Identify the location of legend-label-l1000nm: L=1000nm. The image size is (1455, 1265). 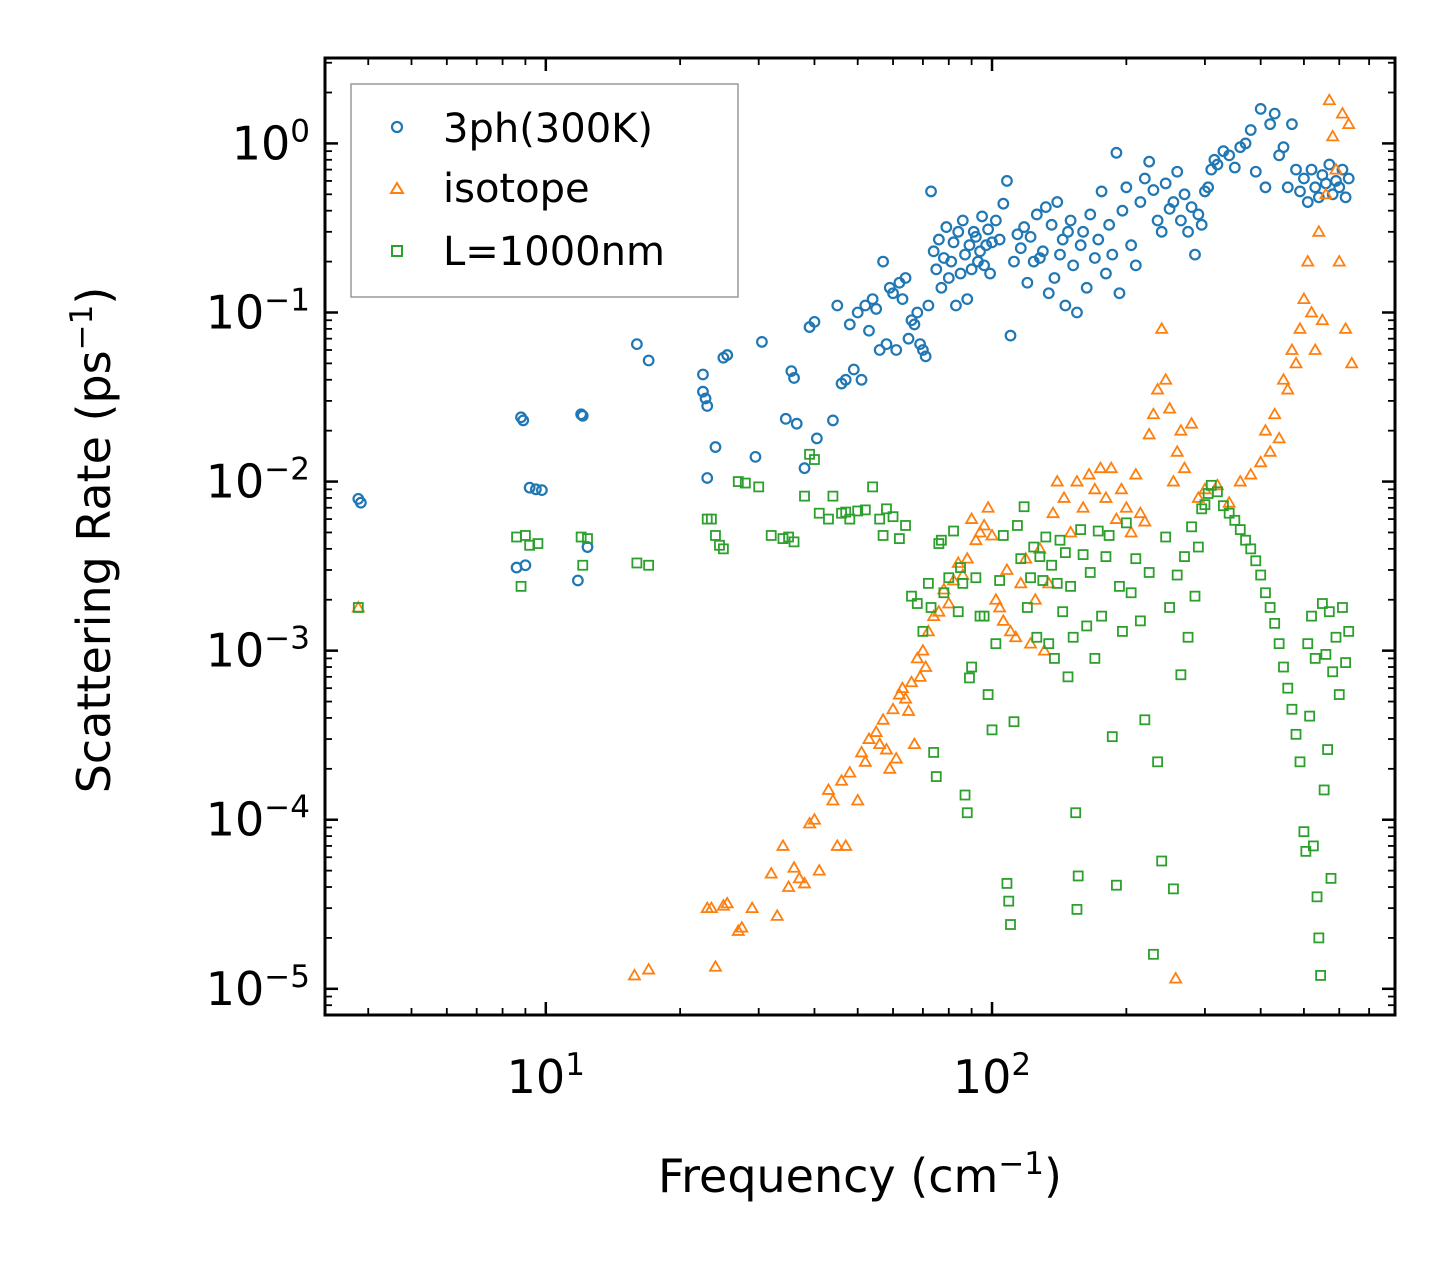
(554, 252).